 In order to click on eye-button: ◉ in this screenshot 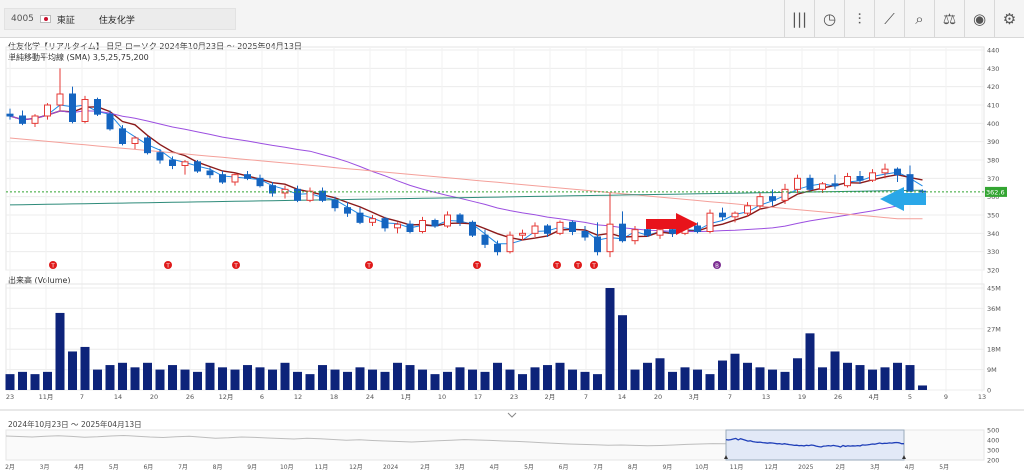, I will do `click(979, 19)`.